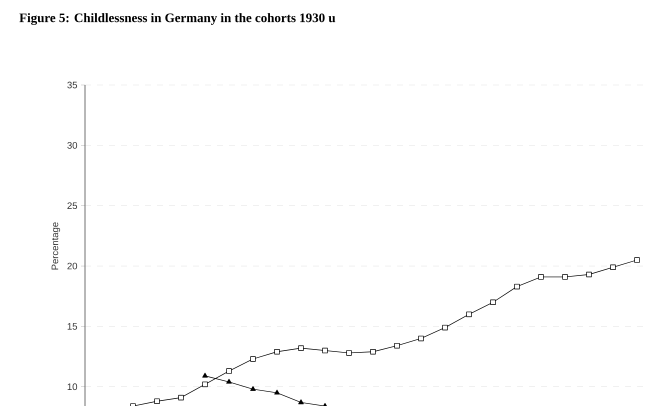  I want to click on chart-title: Figure 5: Childlessness in Germany in the cohorts 1930 u, so click(177, 19).